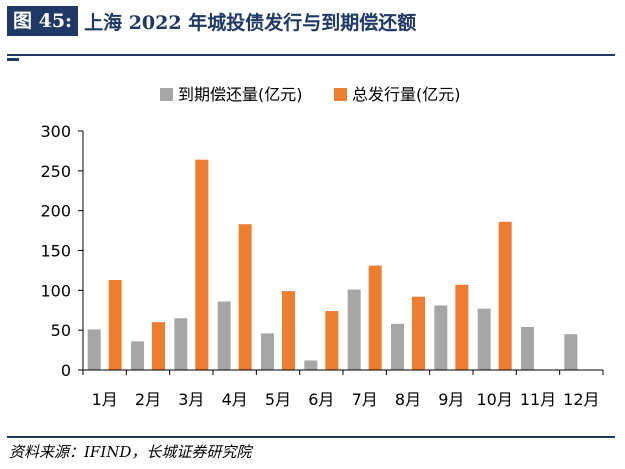 The image size is (625, 469). What do you see at coordinates (321, 399) in the screenshot?
I see `x-tick-label: 6月` at bounding box center [321, 399].